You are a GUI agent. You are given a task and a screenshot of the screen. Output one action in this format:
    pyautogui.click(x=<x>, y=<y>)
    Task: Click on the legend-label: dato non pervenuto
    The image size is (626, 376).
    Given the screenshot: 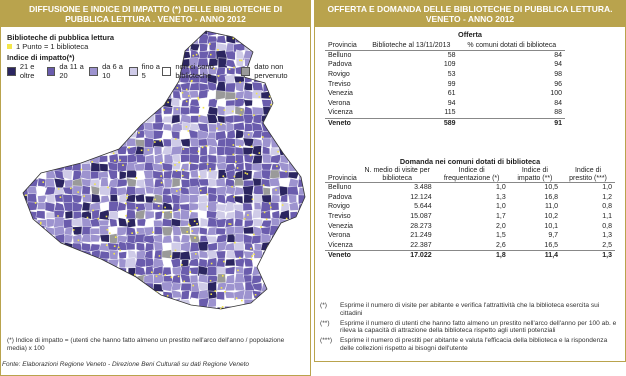 What is the action you would take?
    pyautogui.click(x=271, y=71)
    